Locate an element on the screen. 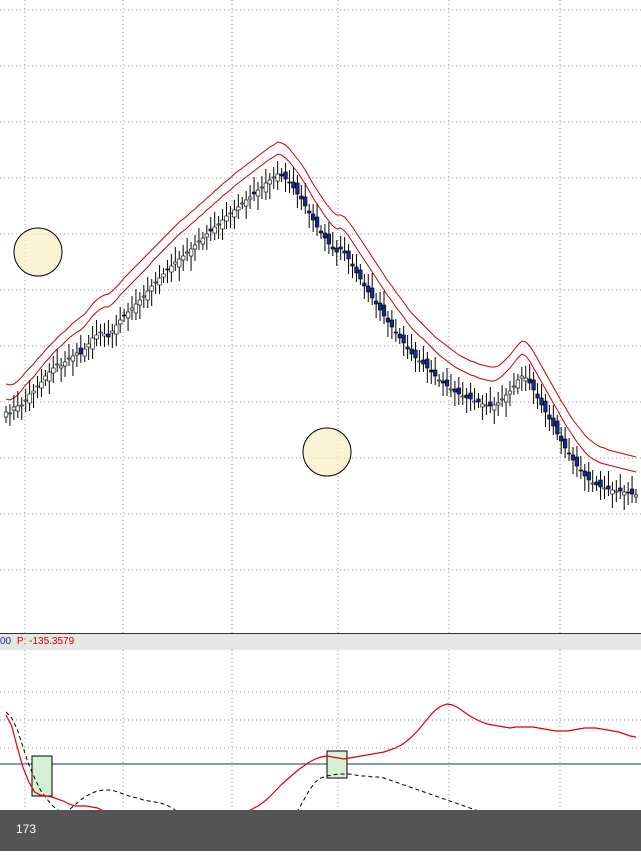  footer-bar: 173 is located at coordinates (320, 830).